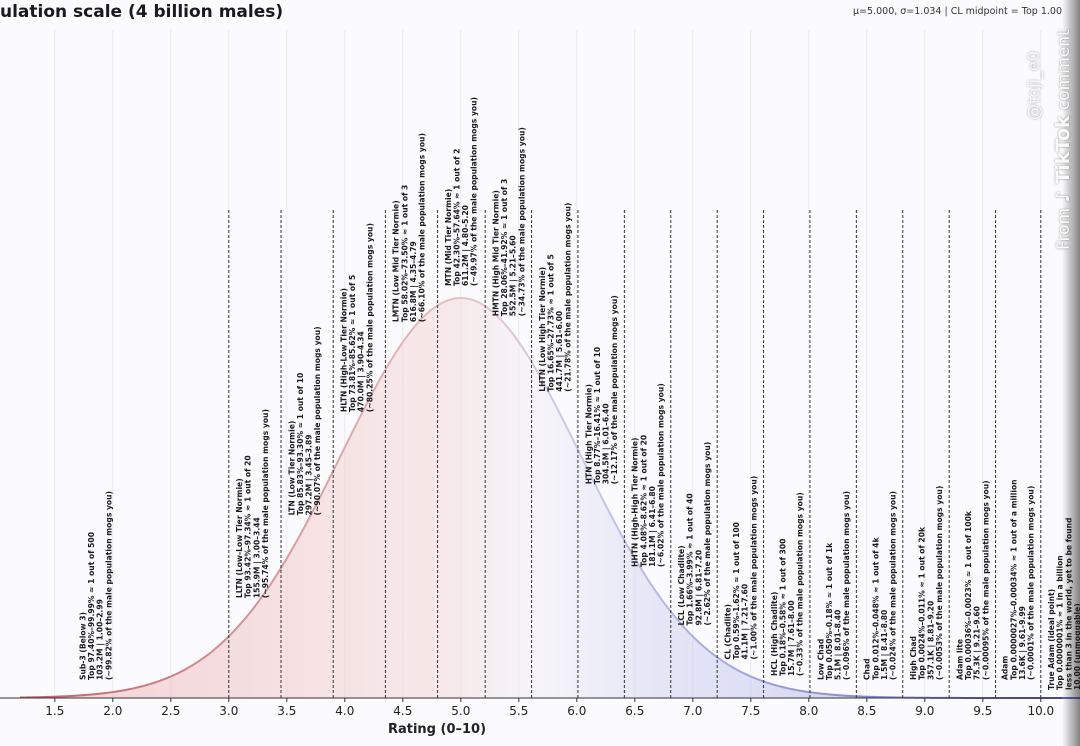 The height and width of the screenshot is (746, 1080). Describe the element at coordinates (792, 638) in the screenshot. I see `tier-detail: 15.7M | 7.61–8.00` at that location.